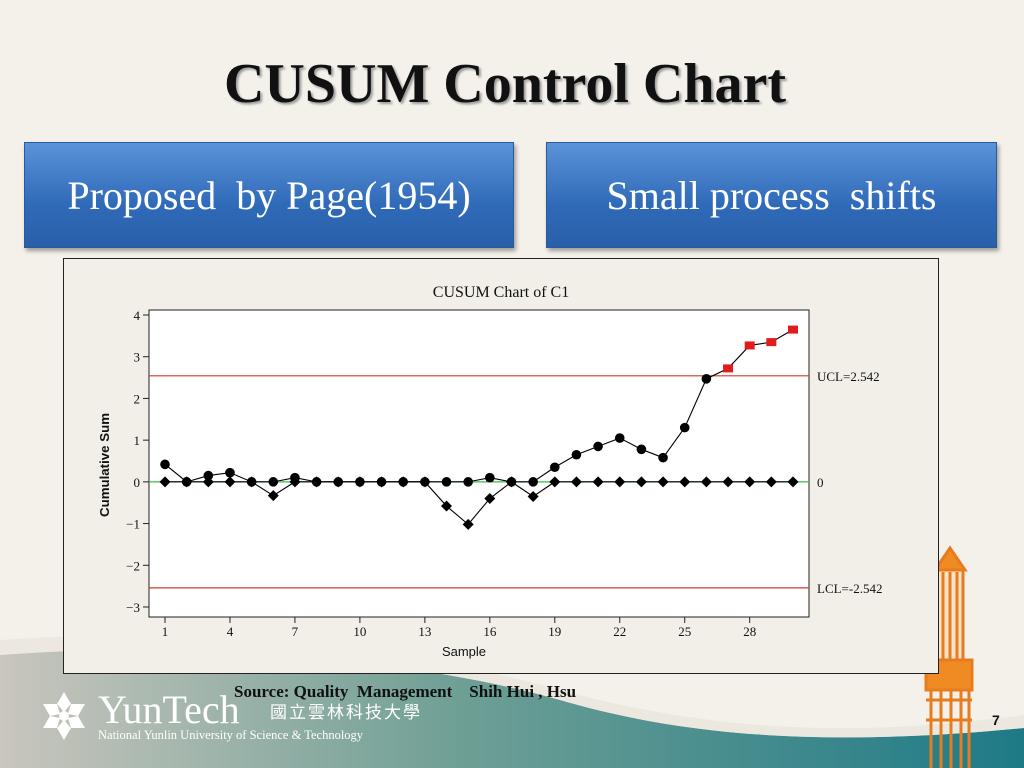 Image resolution: width=1024 pixels, height=768 pixels. Describe the element at coordinates (104, 465) in the screenshot. I see `y-axis-label: Cumulative Sum` at that location.